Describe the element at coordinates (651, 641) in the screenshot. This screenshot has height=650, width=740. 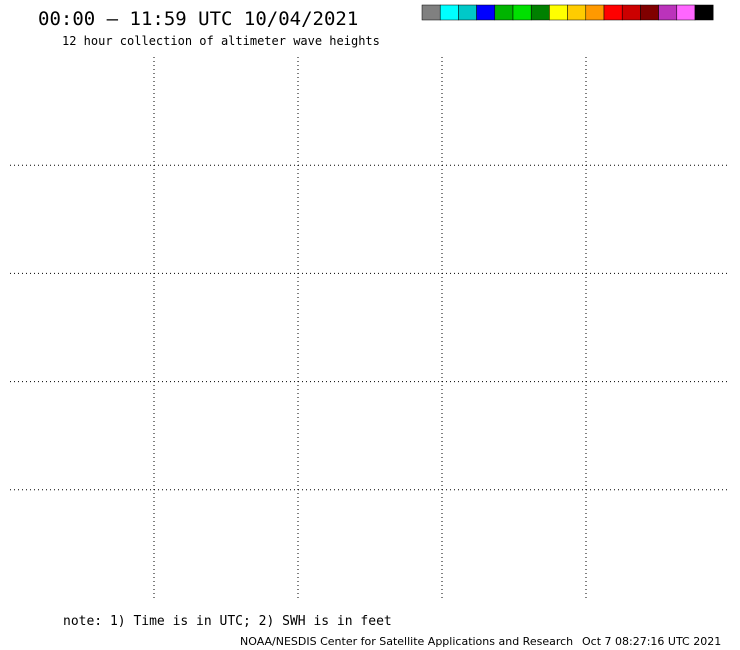
I see `footer-time: Oct 7 08:27:16 UTC 2021` at that location.